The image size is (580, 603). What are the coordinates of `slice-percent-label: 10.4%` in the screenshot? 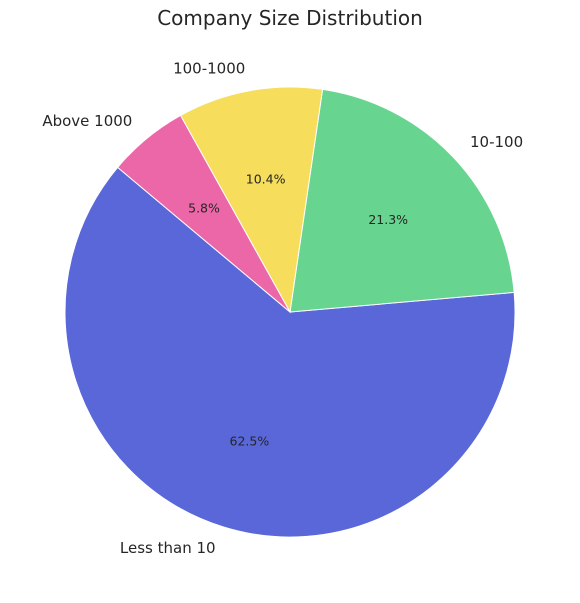 It's located at (266, 179).